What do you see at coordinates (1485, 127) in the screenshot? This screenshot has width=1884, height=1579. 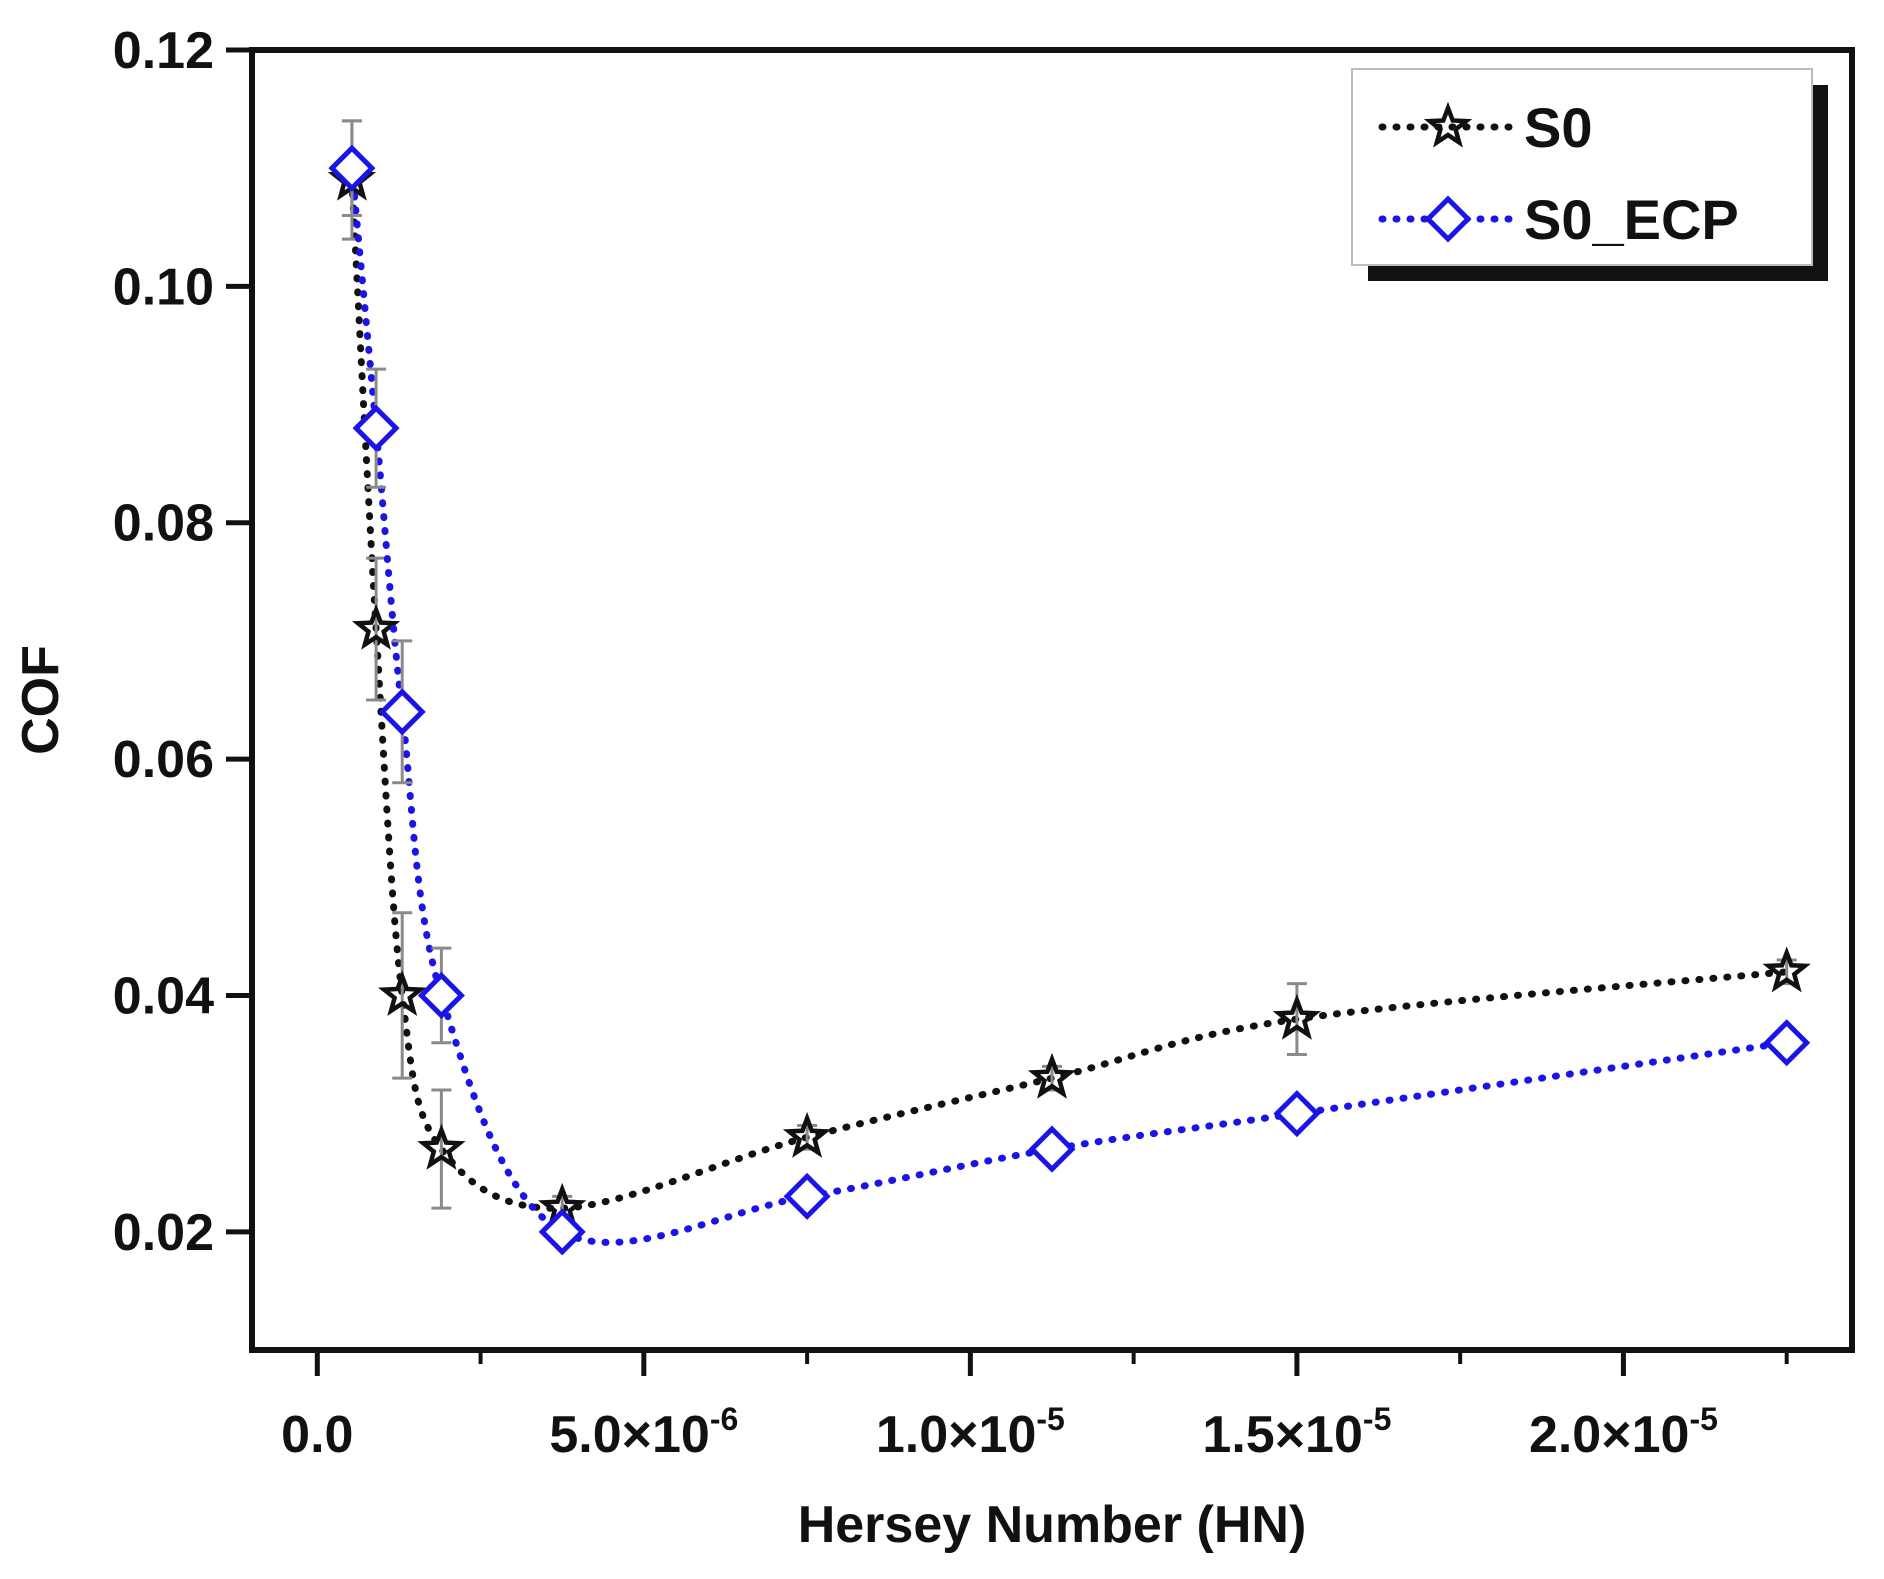 I see `legend-item: S0` at bounding box center [1485, 127].